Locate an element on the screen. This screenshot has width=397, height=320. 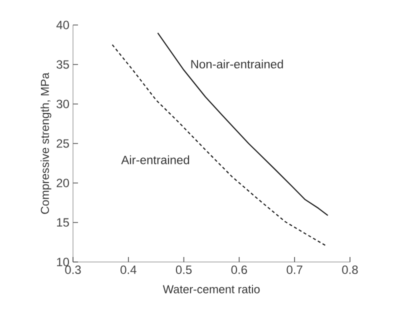
y-tick-label: 20 is located at coordinates (63, 183).